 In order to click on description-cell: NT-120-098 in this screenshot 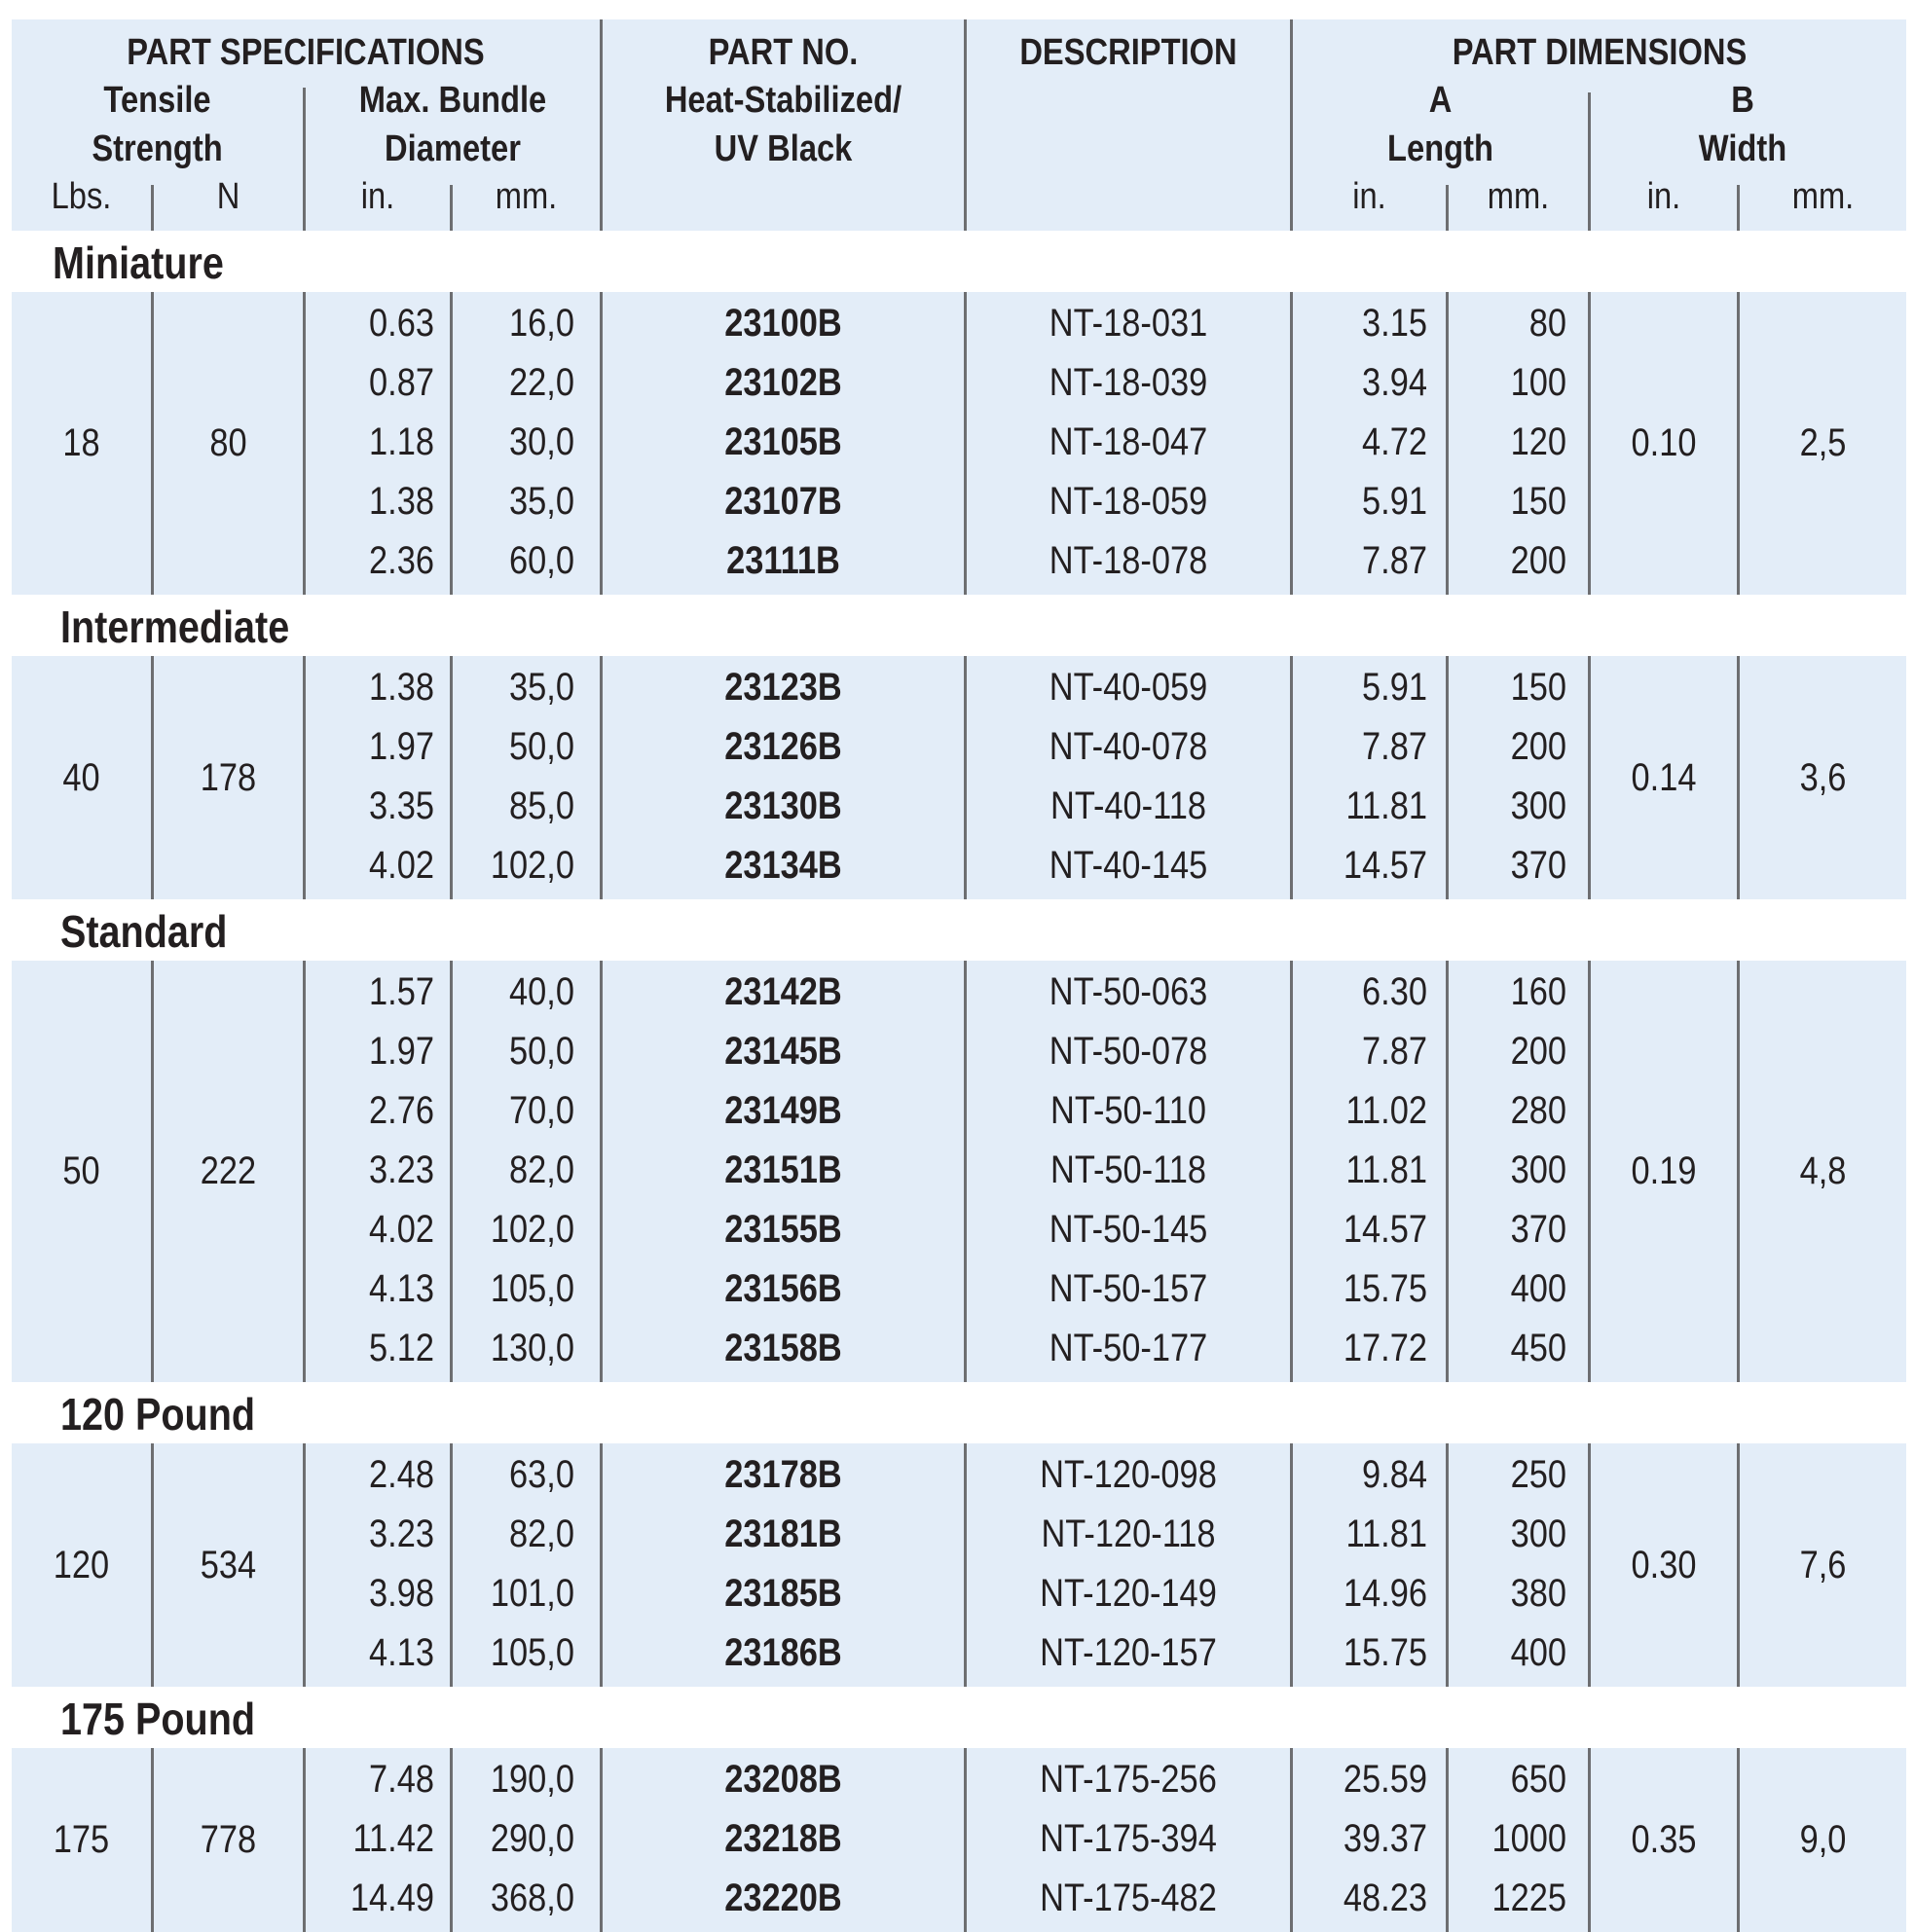, I will do `click(1129, 1474)`.